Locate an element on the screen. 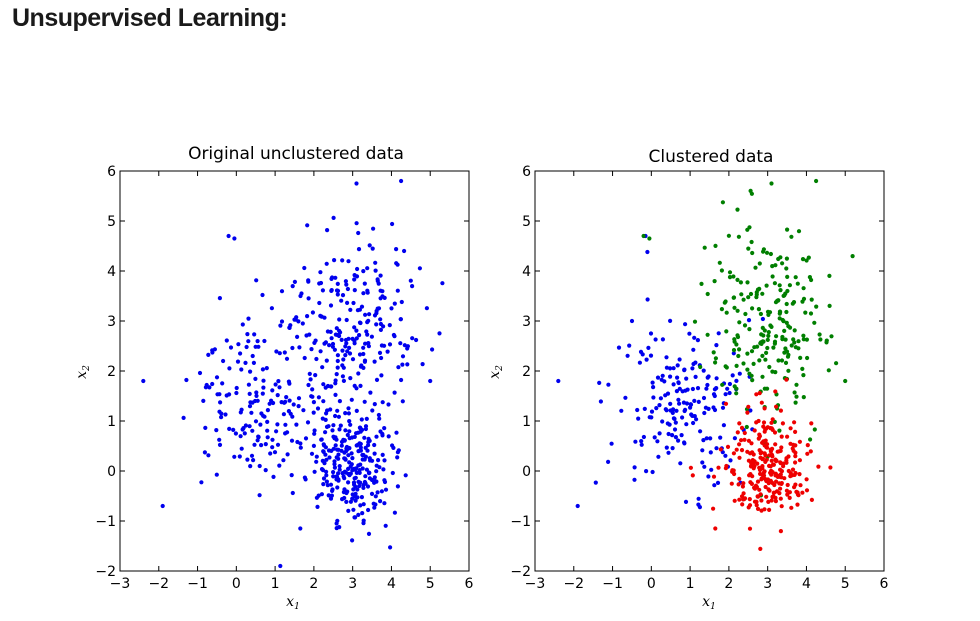 This screenshot has height=621, width=980. x-tick-label: −2 is located at coordinates (573, 584).